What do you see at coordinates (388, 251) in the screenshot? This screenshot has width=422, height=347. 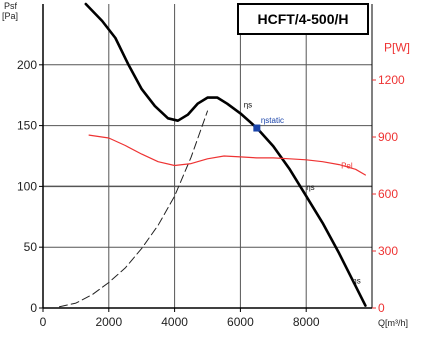 I see `p-tick-label-300: 300` at bounding box center [388, 251].